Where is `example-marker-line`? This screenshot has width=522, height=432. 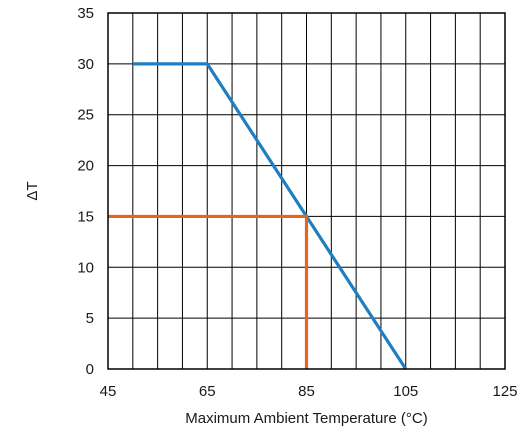
example-marker-line is located at coordinates (208, 291).